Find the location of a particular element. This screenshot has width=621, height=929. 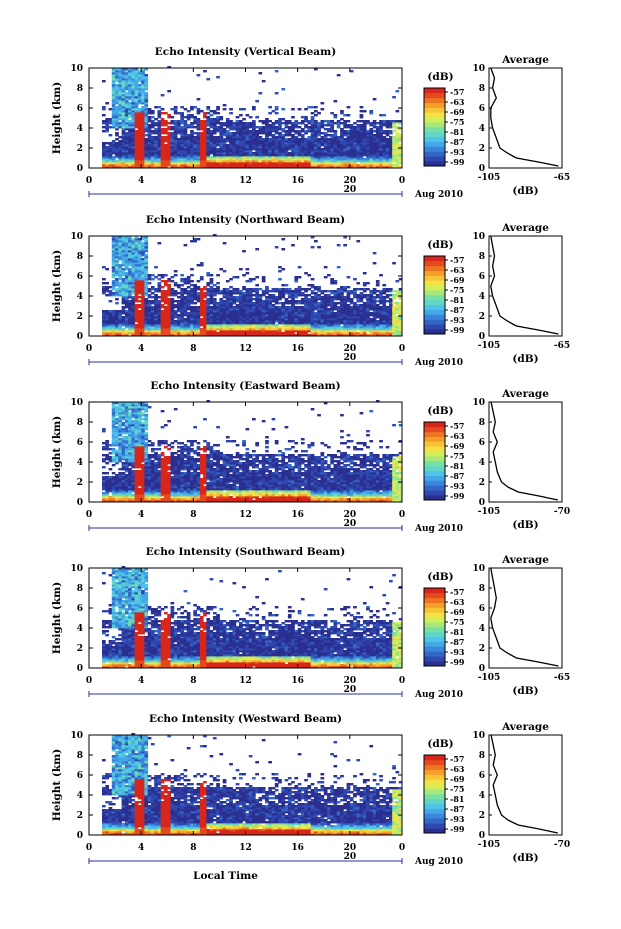

day-label: 20 is located at coordinates (350, 190).